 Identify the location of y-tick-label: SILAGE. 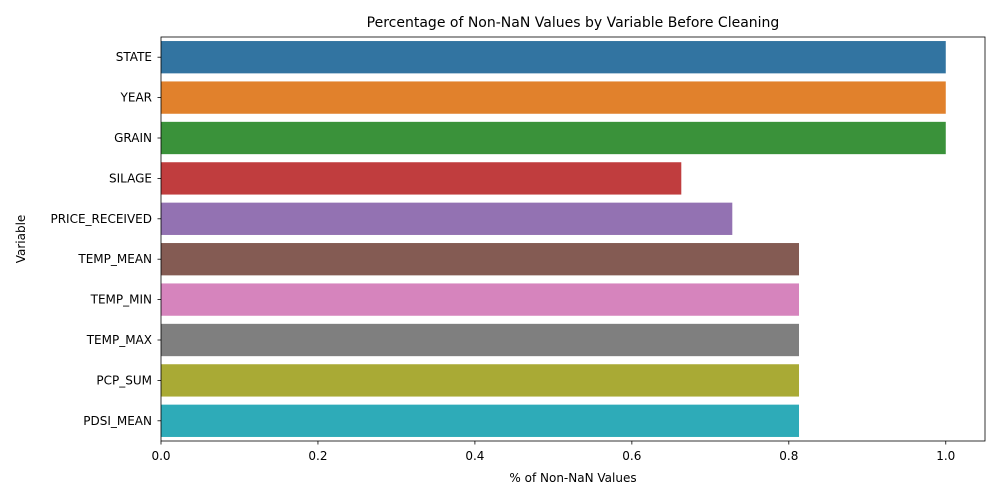
(130, 178).